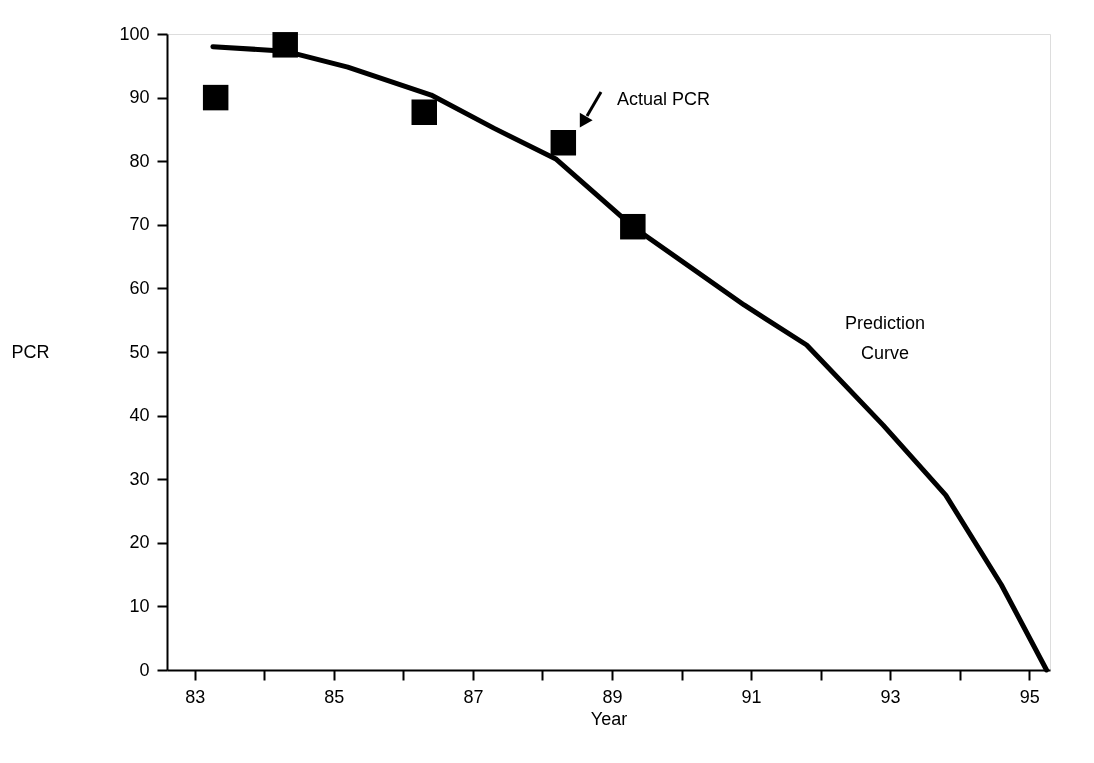  What do you see at coordinates (139, 478) in the screenshot?
I see `y-tick-label: 30` at bounding box center [139, 478].